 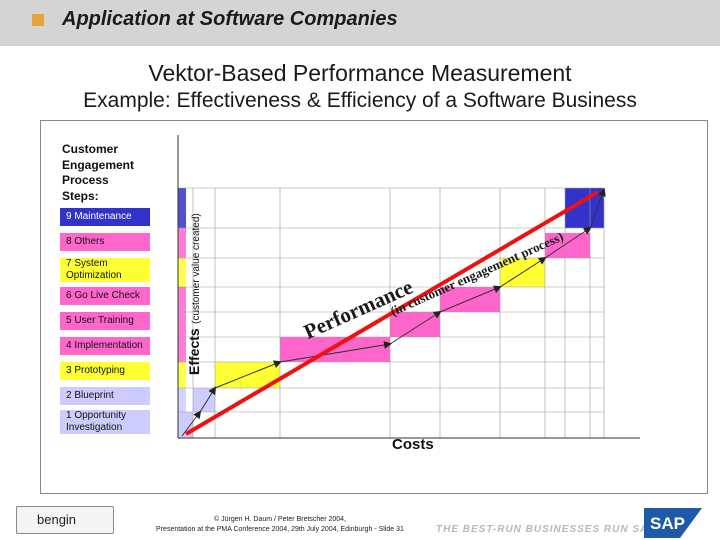 I want to click on sap-logo: SAP, so click(x=673, y=523).